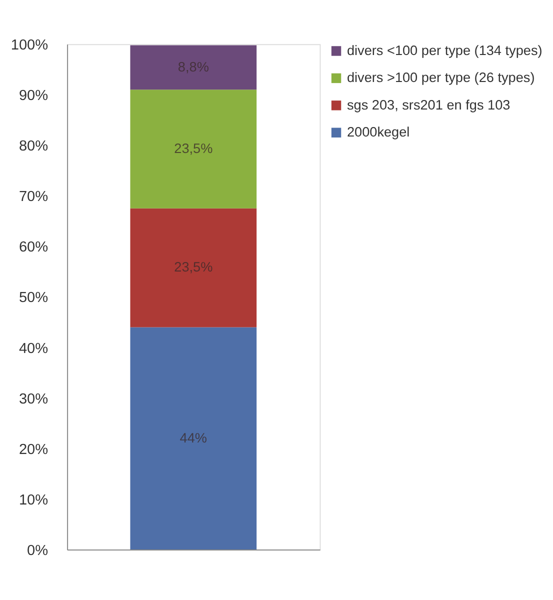 The image size is (553, 600). What do you see at coordinates (33, 248) in the screenshot?
I see `y-tick-label: 60%` at bounding box center [33, 248].